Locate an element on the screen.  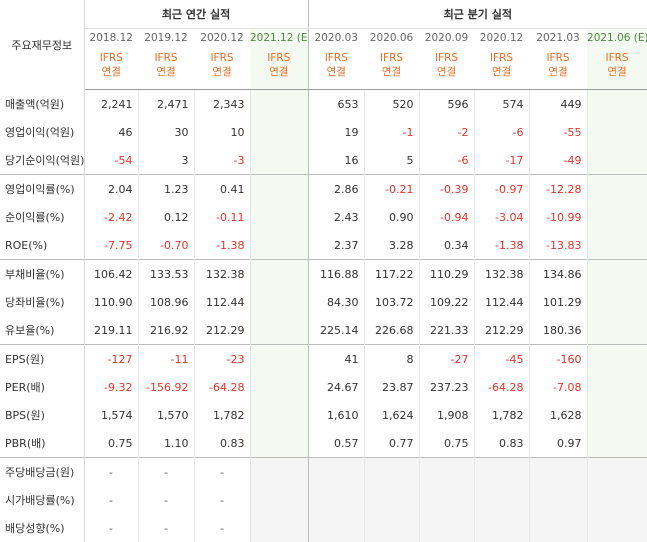
quarter-value-cell: -27 is located at coordinates (447, 358).